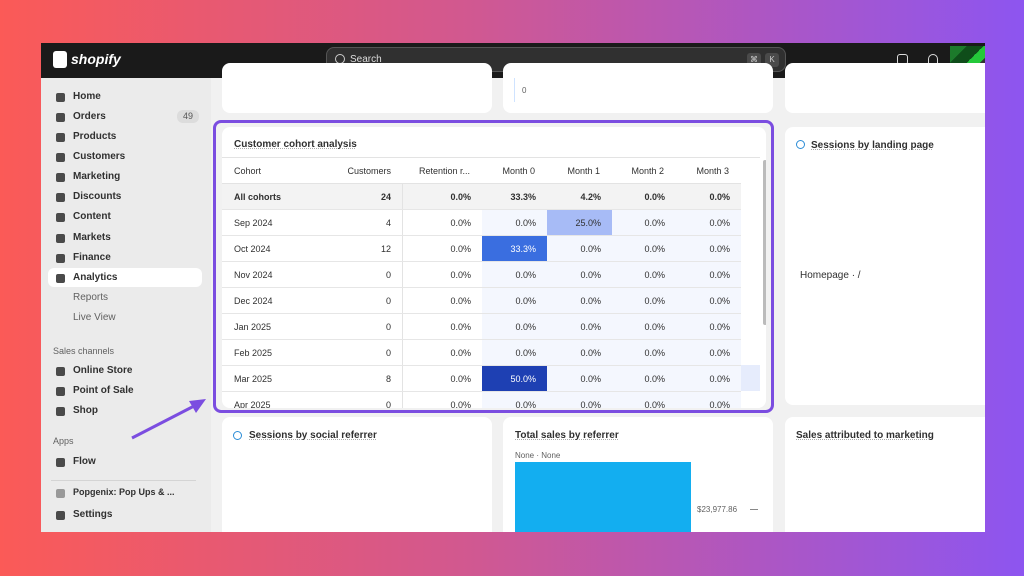 The height and width of the screenshot is (576, 1024). I want to click on nav-item: Analytics, so click(95, 277).